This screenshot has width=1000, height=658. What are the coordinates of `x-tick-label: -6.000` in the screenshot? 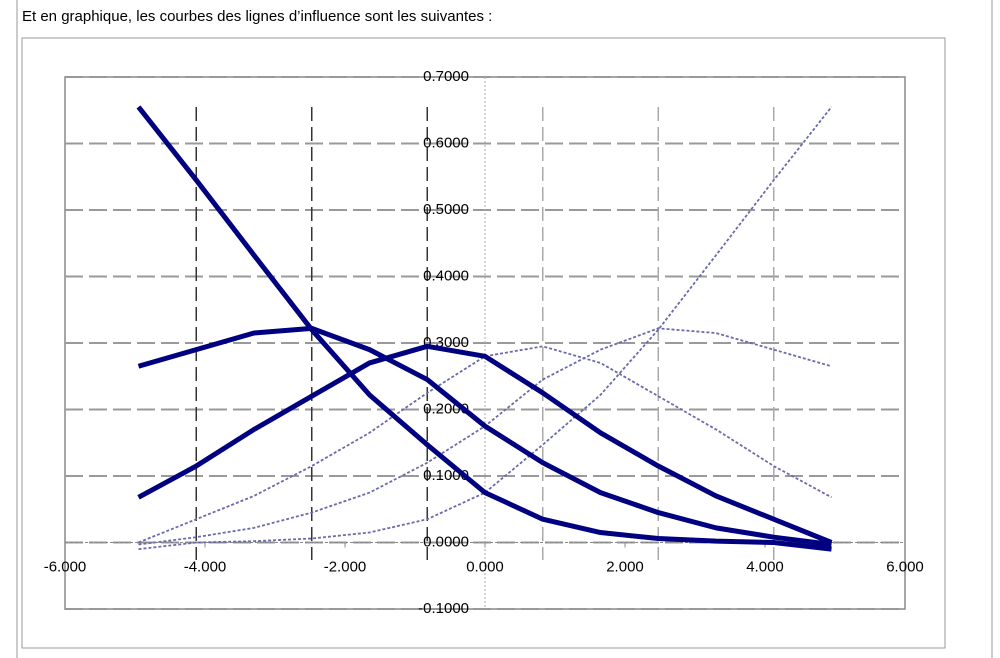 It's located at (65, 566).